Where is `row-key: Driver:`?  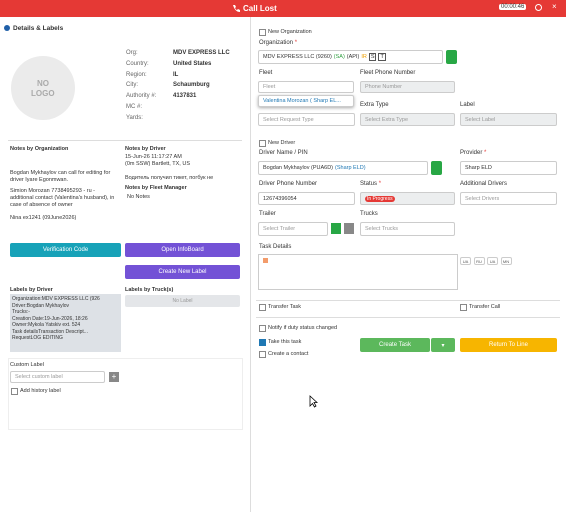 row-key: Driver: is located at coordinates (19, 305).